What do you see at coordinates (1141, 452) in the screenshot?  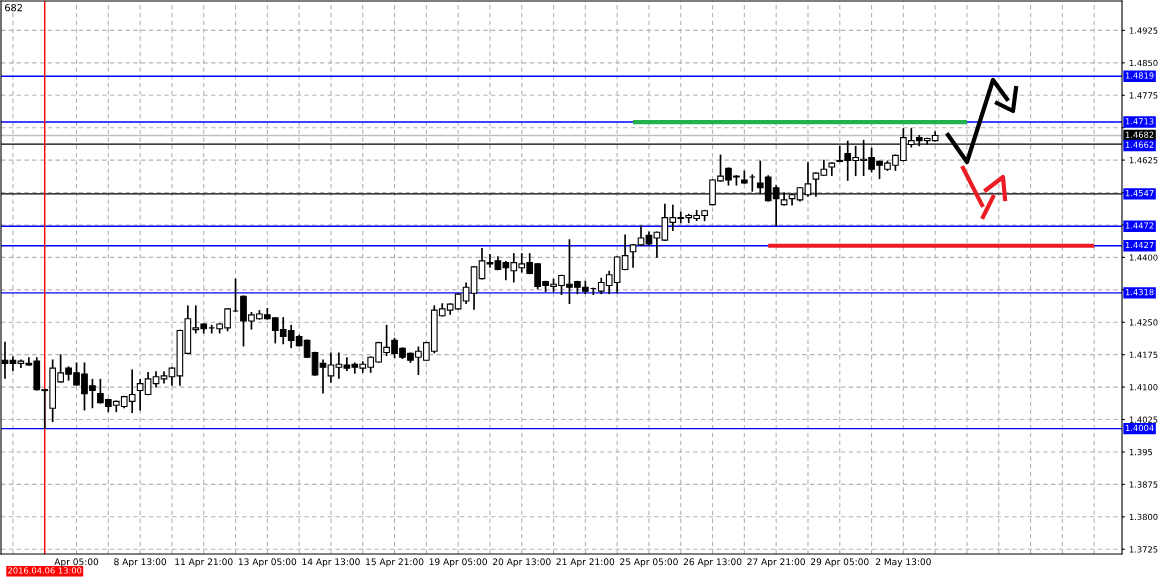 I see `y-tick-label: 1.395` at bounding box center [1141, 452].